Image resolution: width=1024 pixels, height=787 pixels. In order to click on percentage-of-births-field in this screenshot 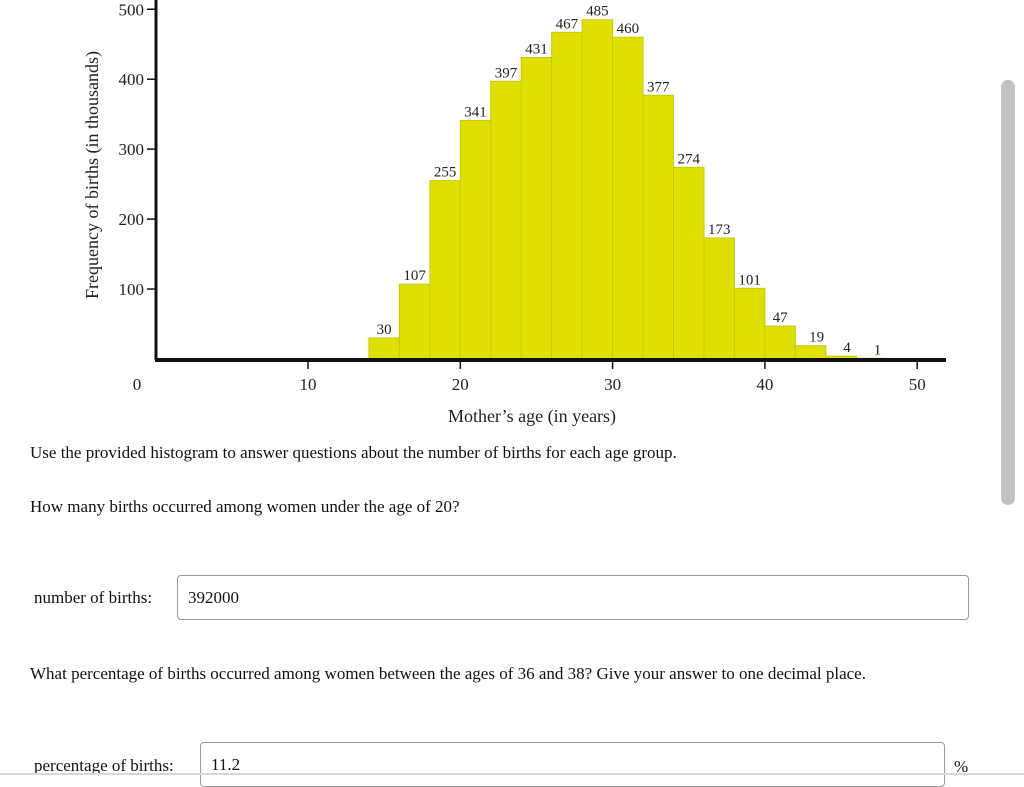, I will do `click(572, 764)`.